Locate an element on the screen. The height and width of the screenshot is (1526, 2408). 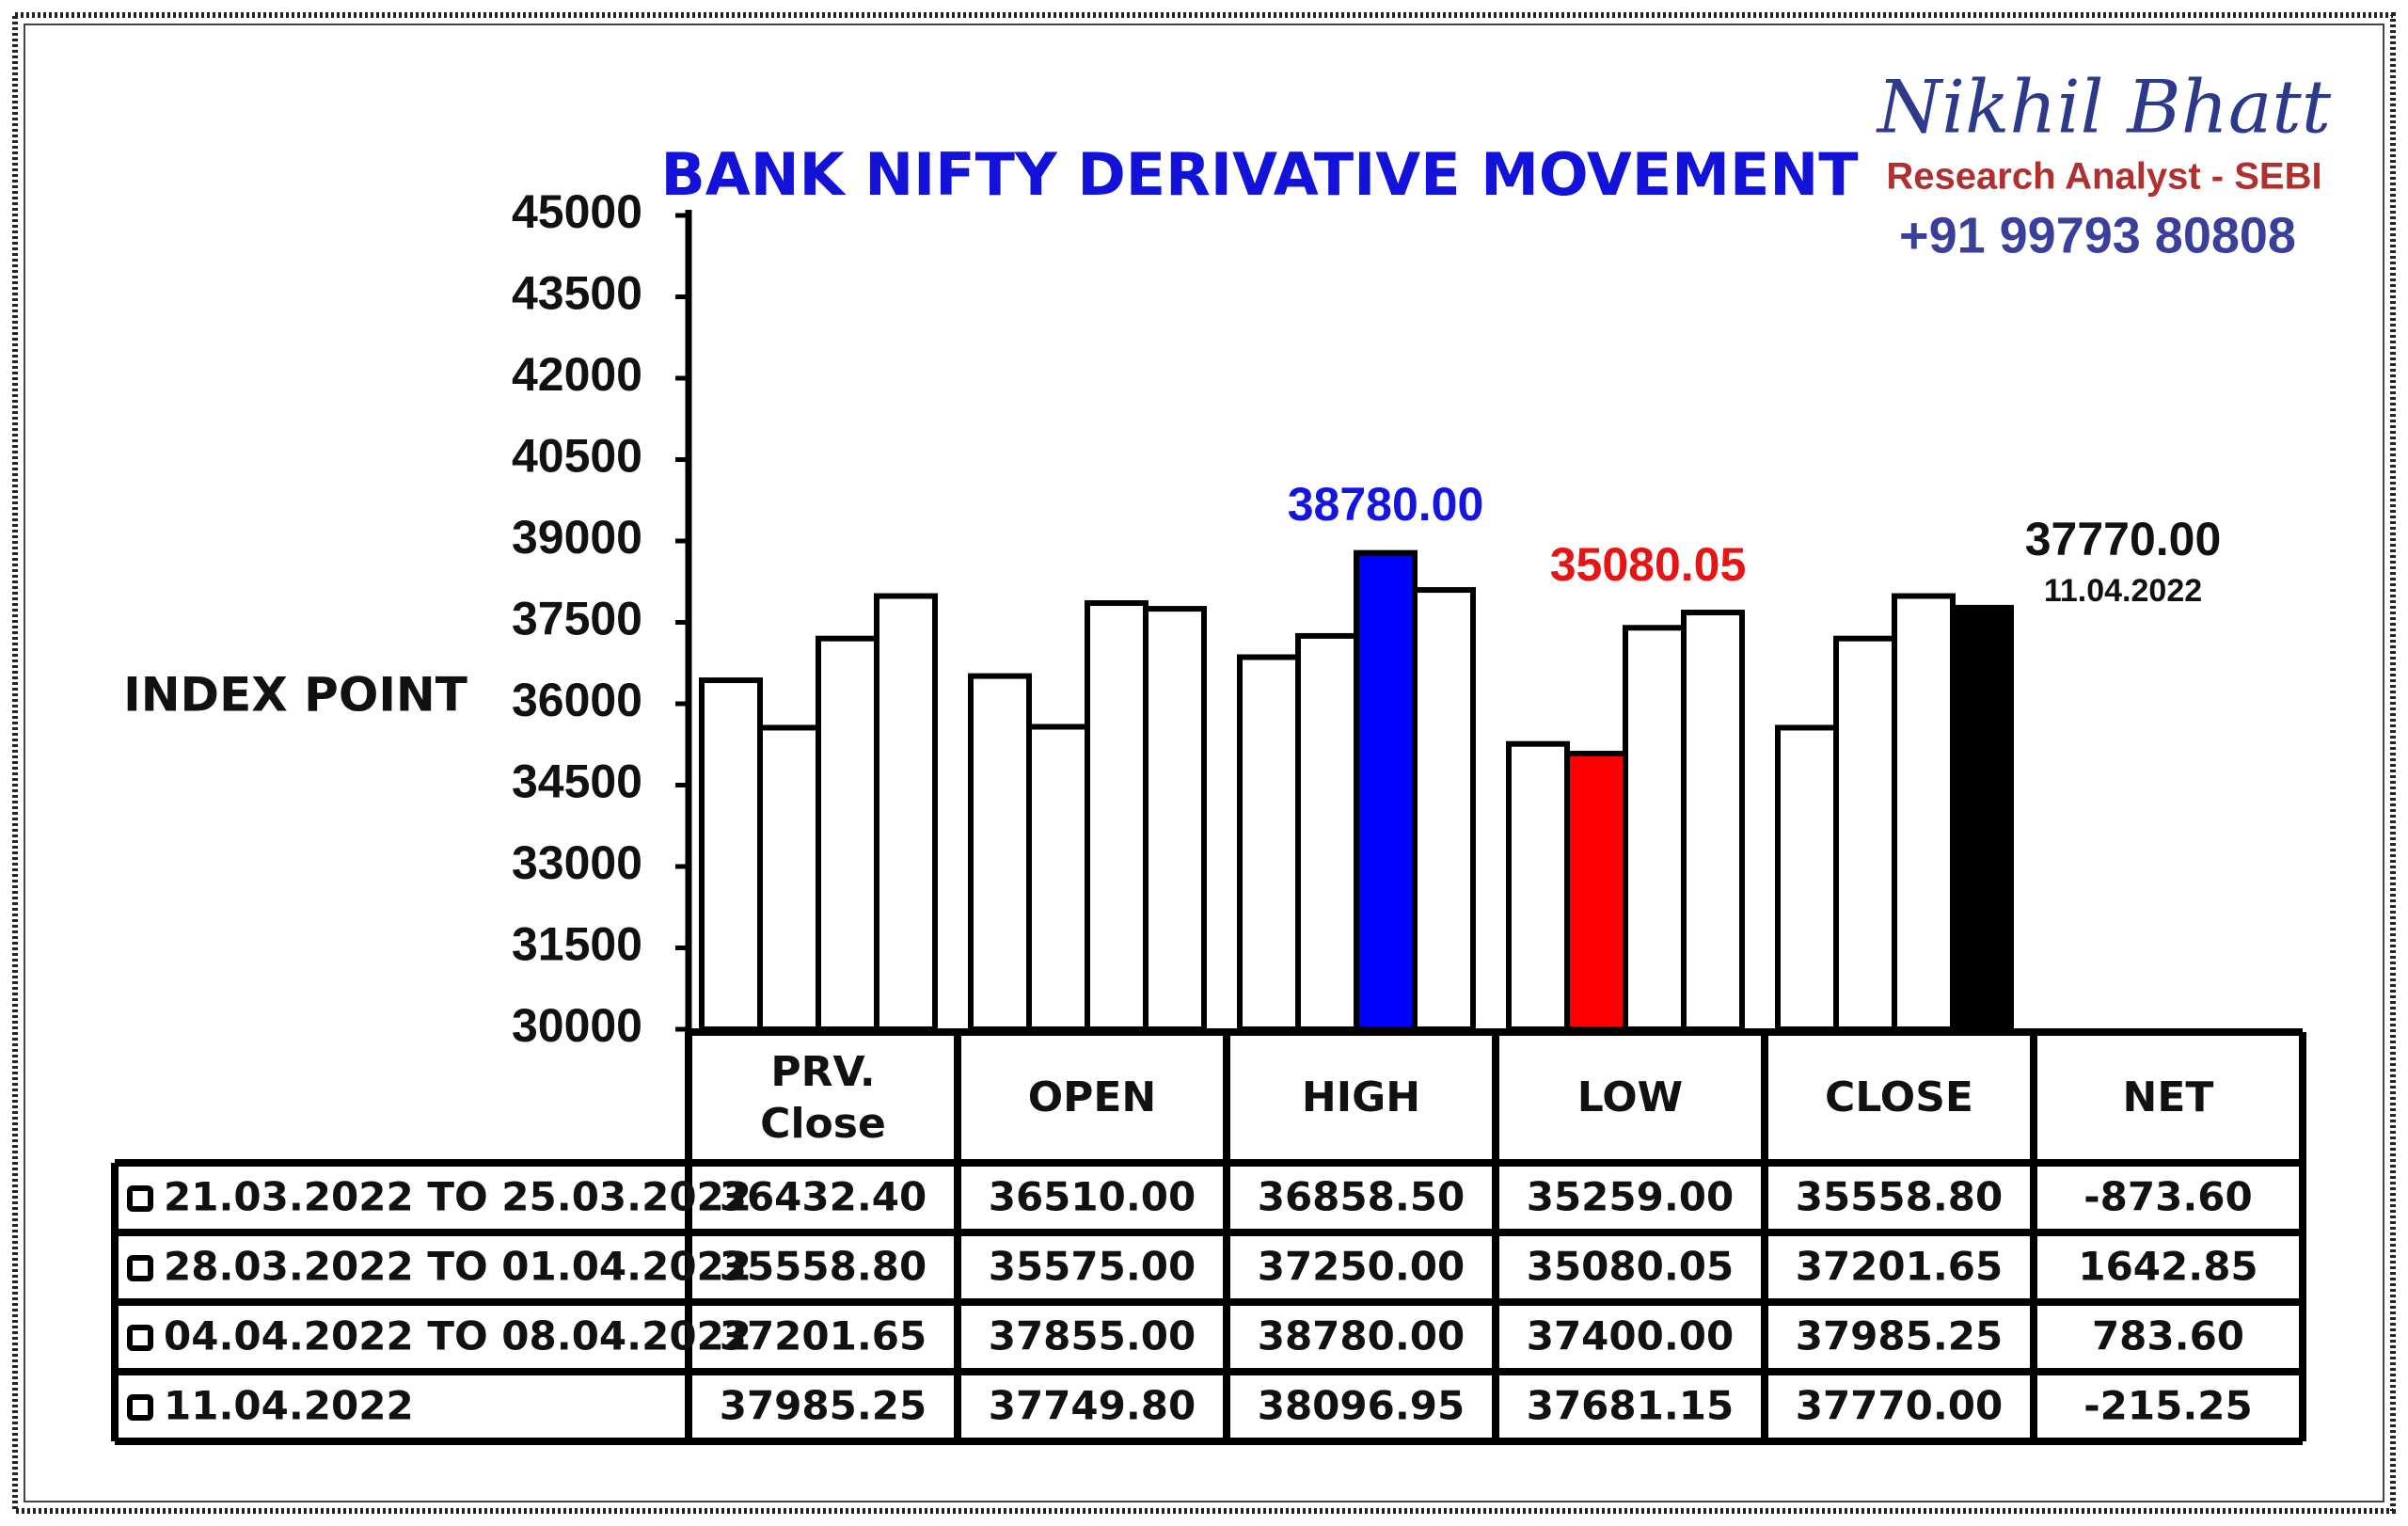
table-cell: 37855.00 is located at coordinates (1093, 1336).